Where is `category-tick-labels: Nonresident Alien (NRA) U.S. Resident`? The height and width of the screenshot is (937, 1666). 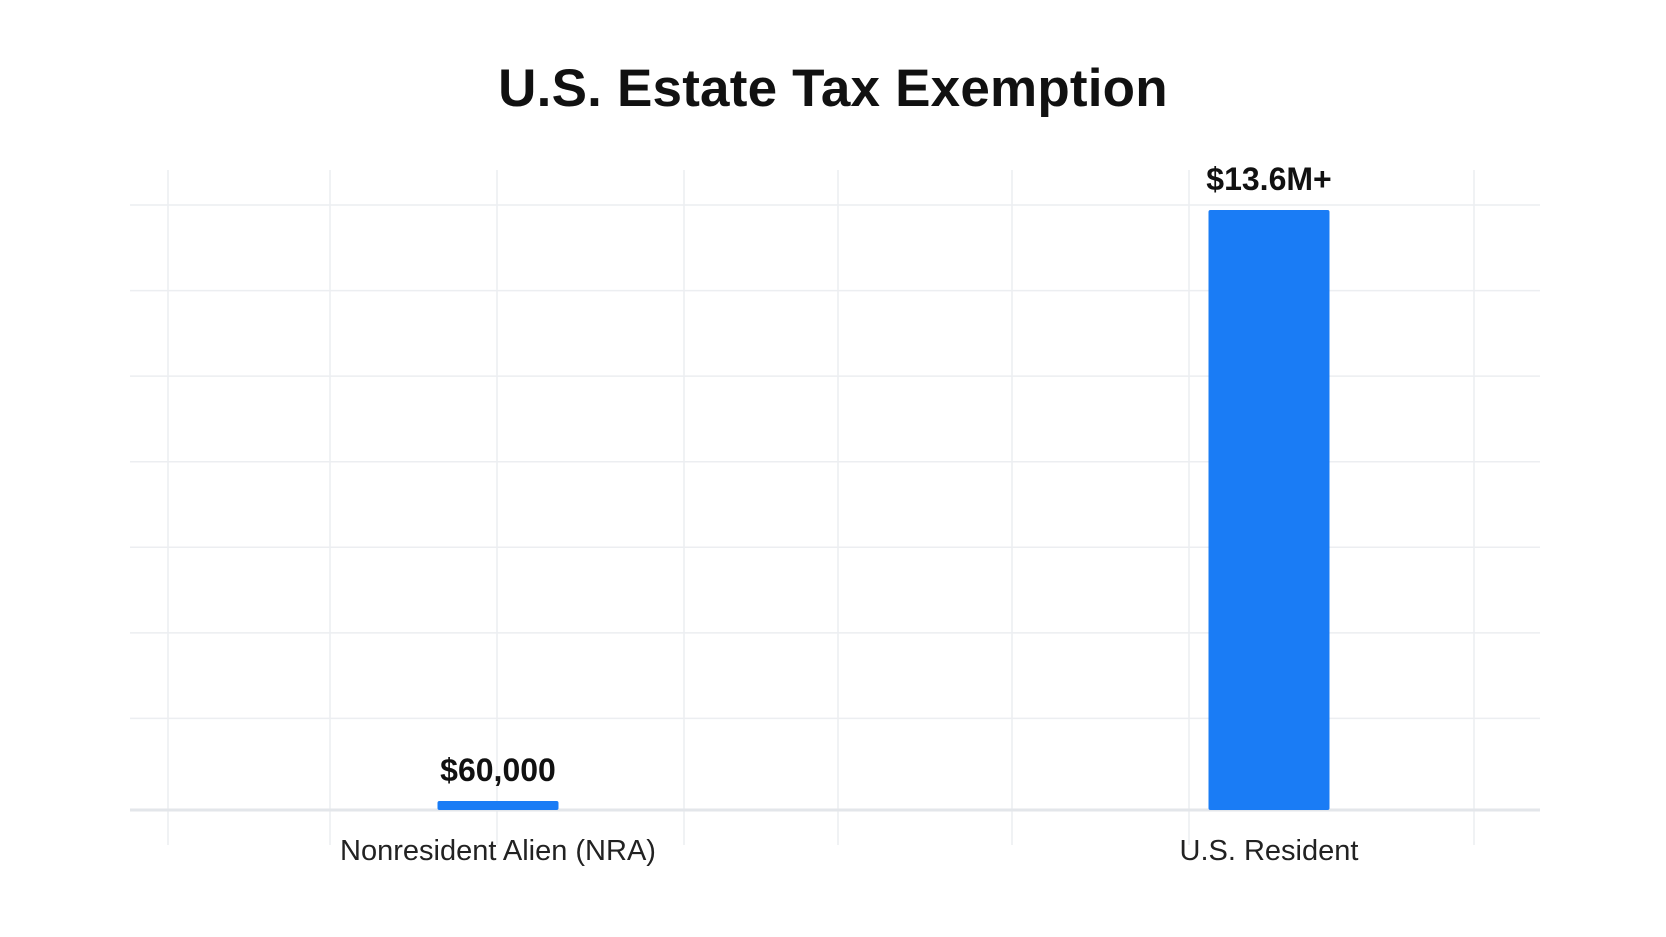 category-tick-labels: Nonresident Alien (NRA) U.S. Resident is located at coordinates (849, 851).